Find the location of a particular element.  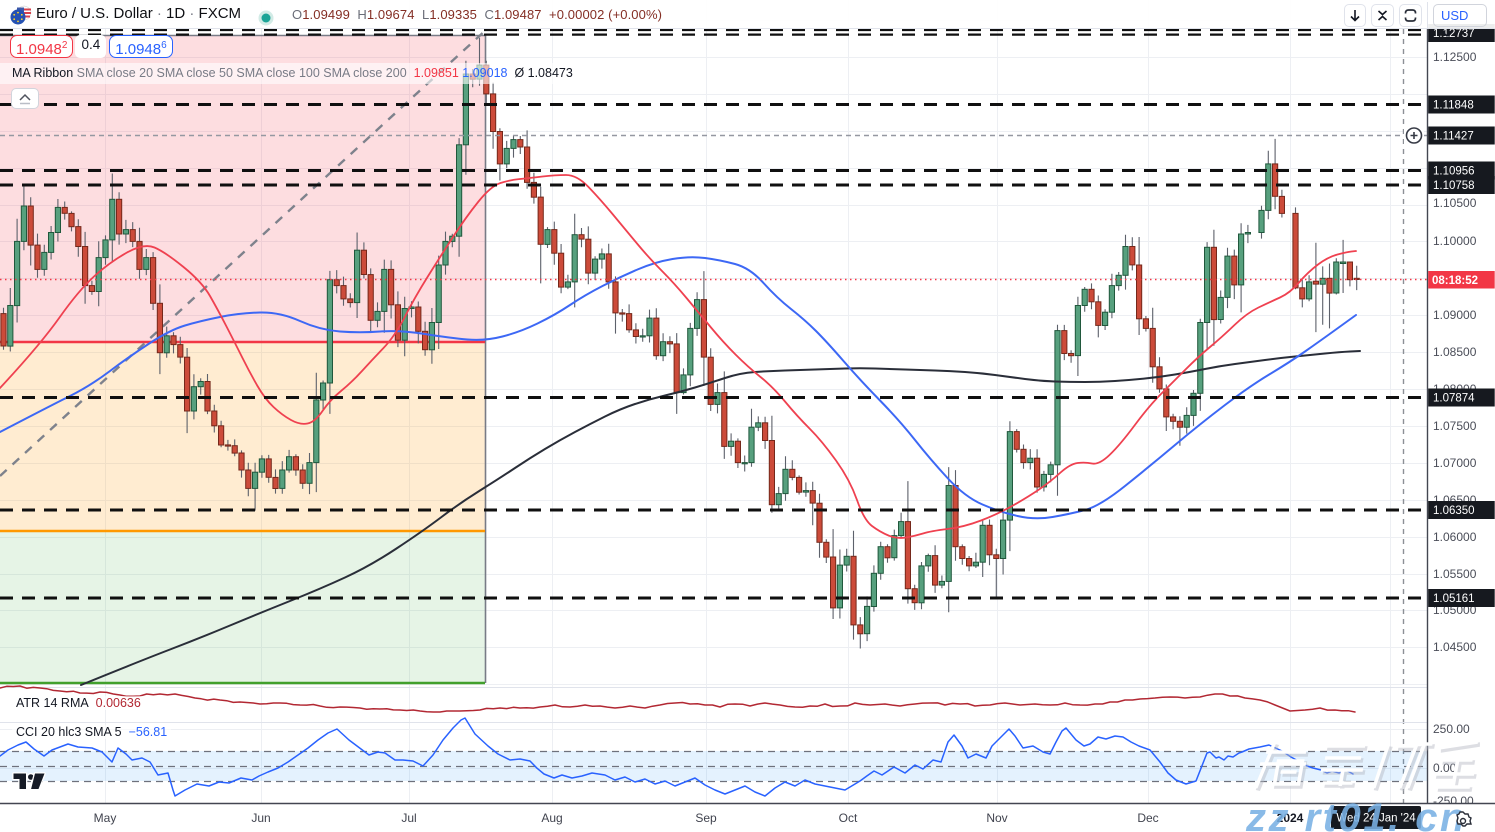

svg-text: 1.12737 is located at coordinates (1454, 34).